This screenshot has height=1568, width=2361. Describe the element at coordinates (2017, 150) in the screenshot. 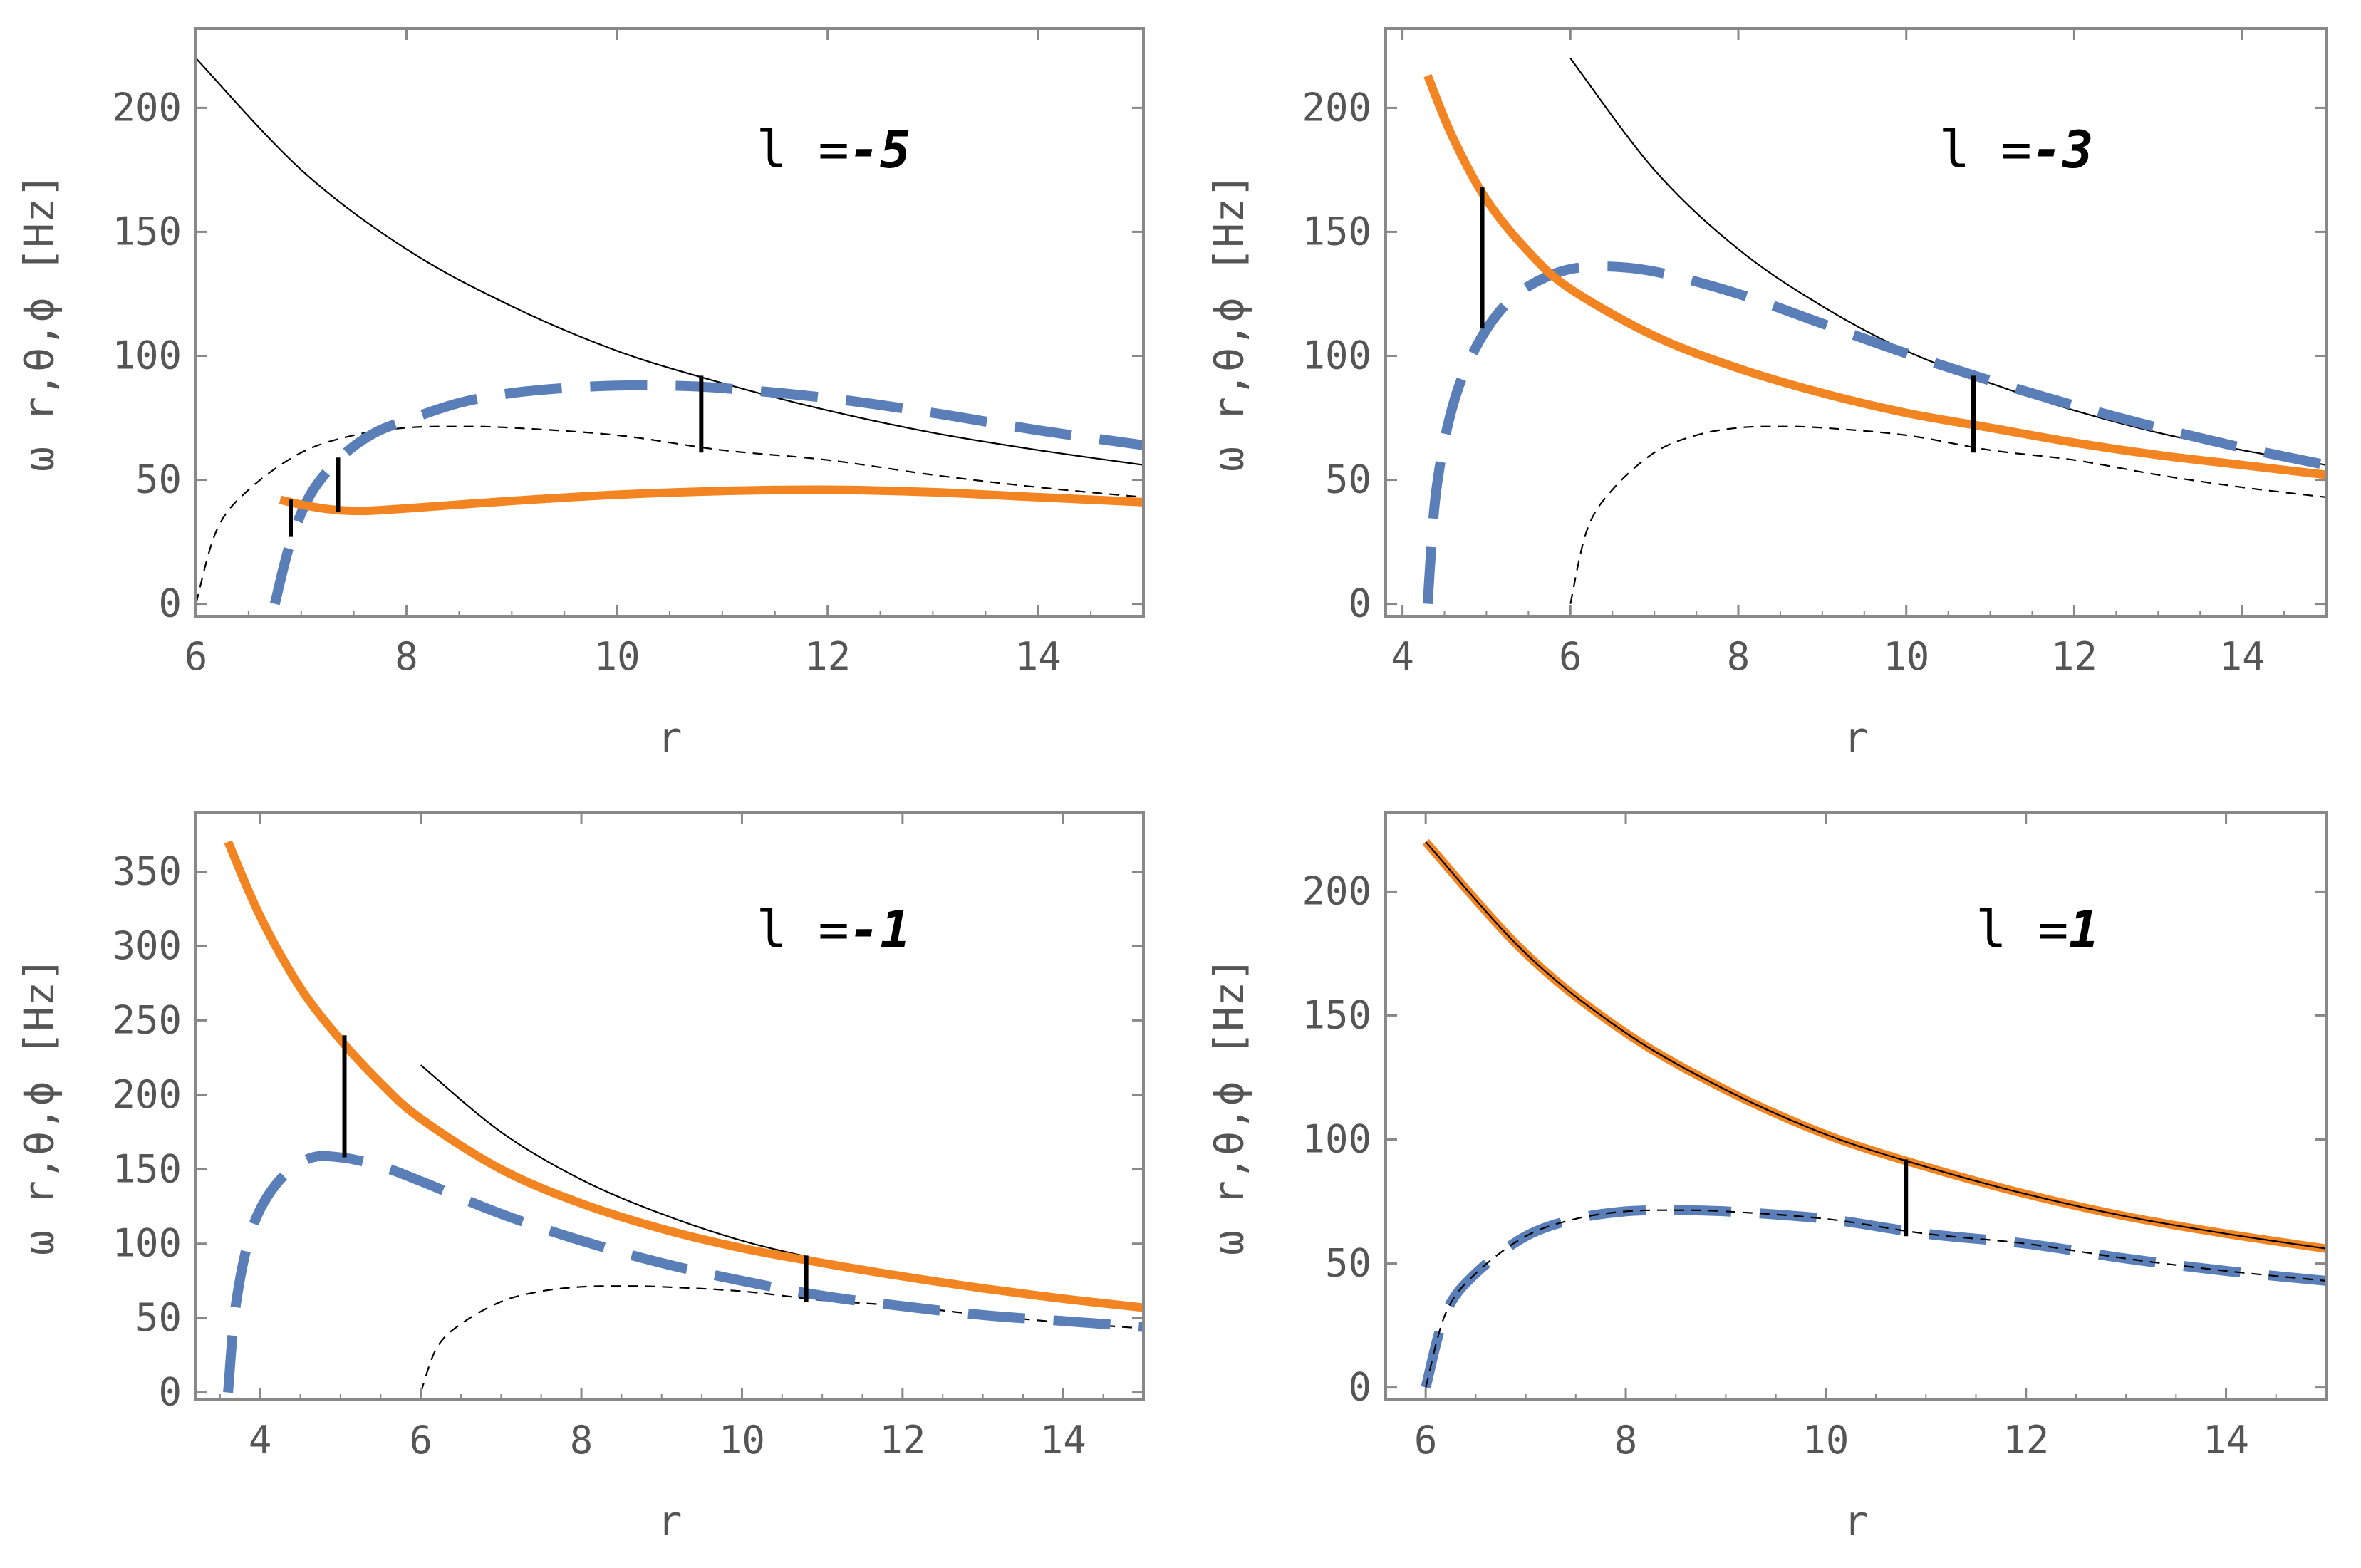

I see `panel-annotation: l =-3` at that location.